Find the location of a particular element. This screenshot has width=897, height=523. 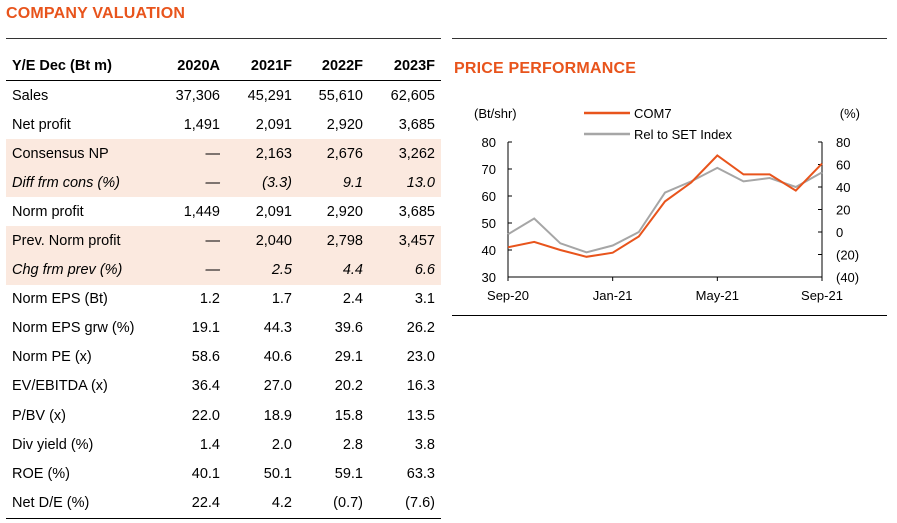

row-value-2023F: 13.0 is located at coordinates (405, 183).